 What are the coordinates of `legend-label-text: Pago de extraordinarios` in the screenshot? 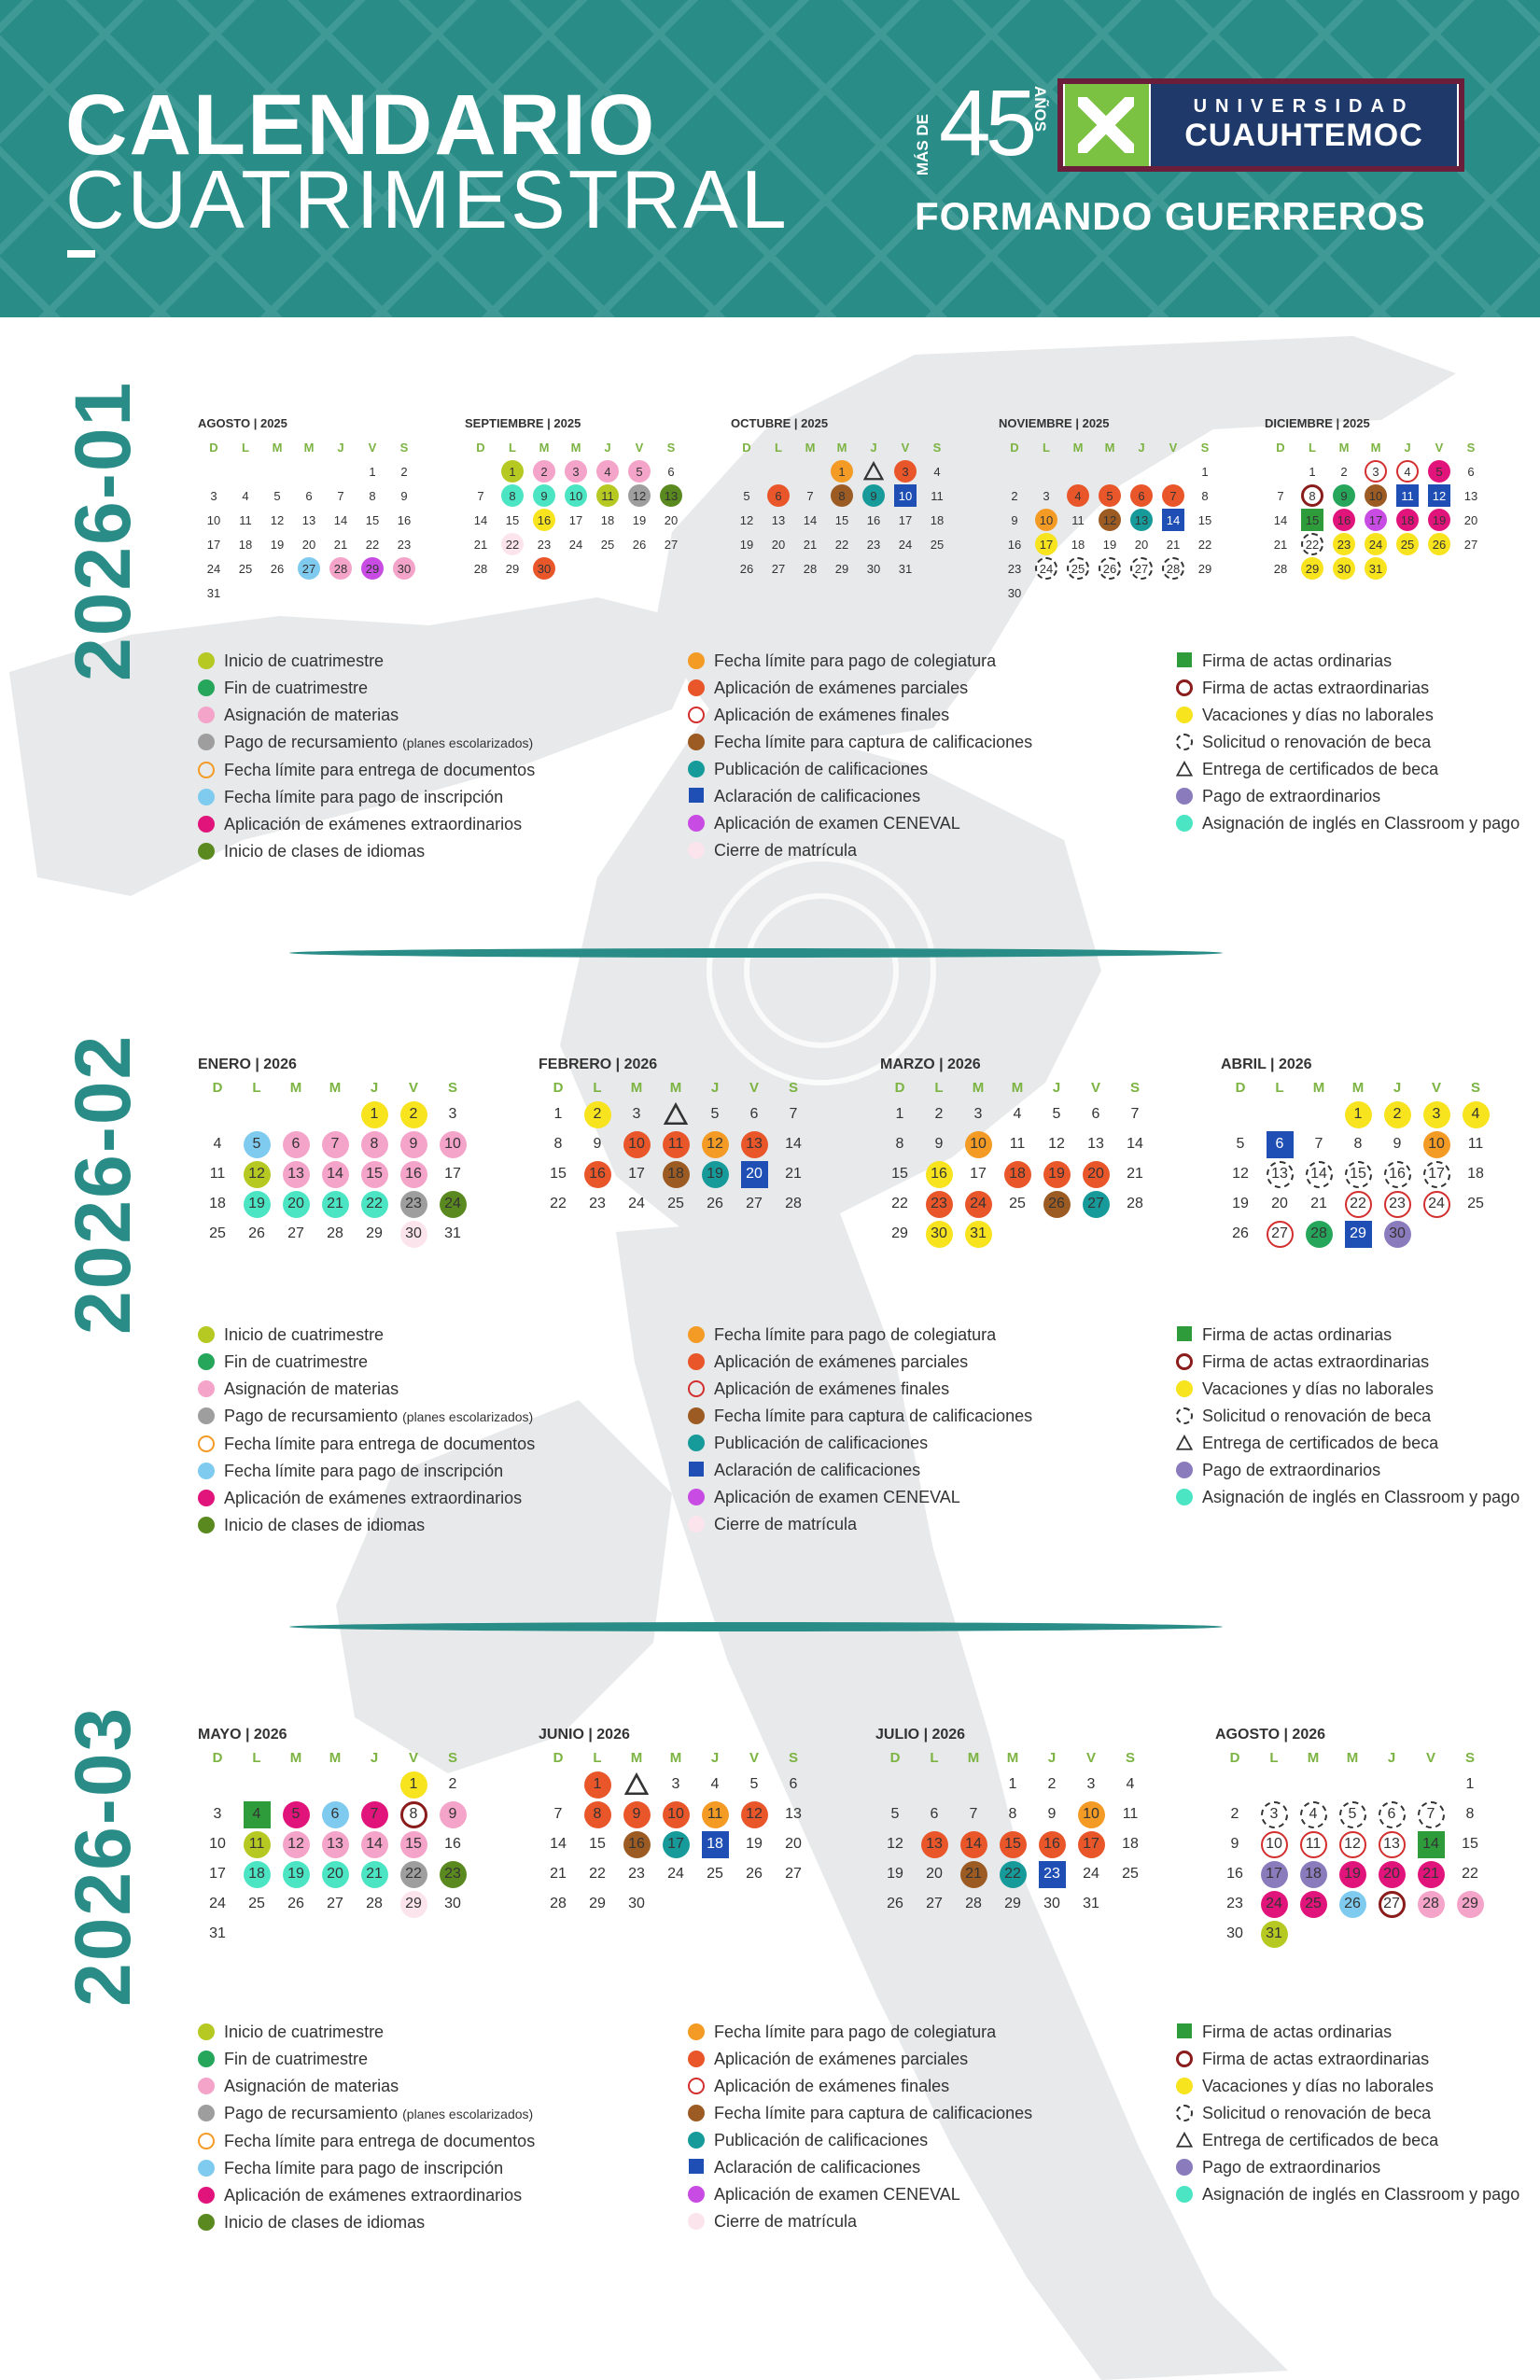 It's located at (1291, 796).